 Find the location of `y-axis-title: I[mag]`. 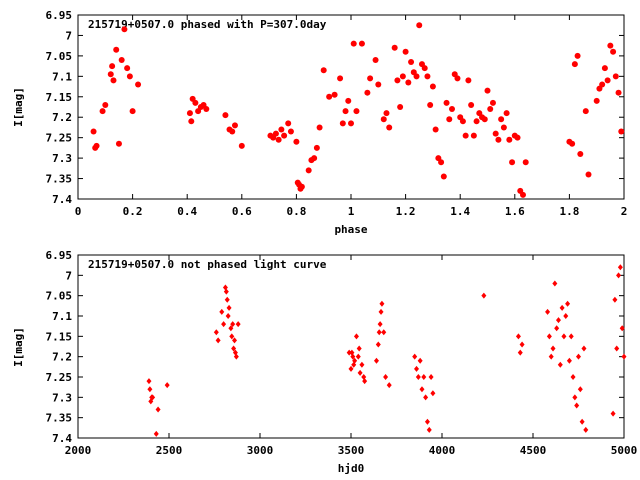

y-axis-title: I[mag] is located at coordinates (18, 347).